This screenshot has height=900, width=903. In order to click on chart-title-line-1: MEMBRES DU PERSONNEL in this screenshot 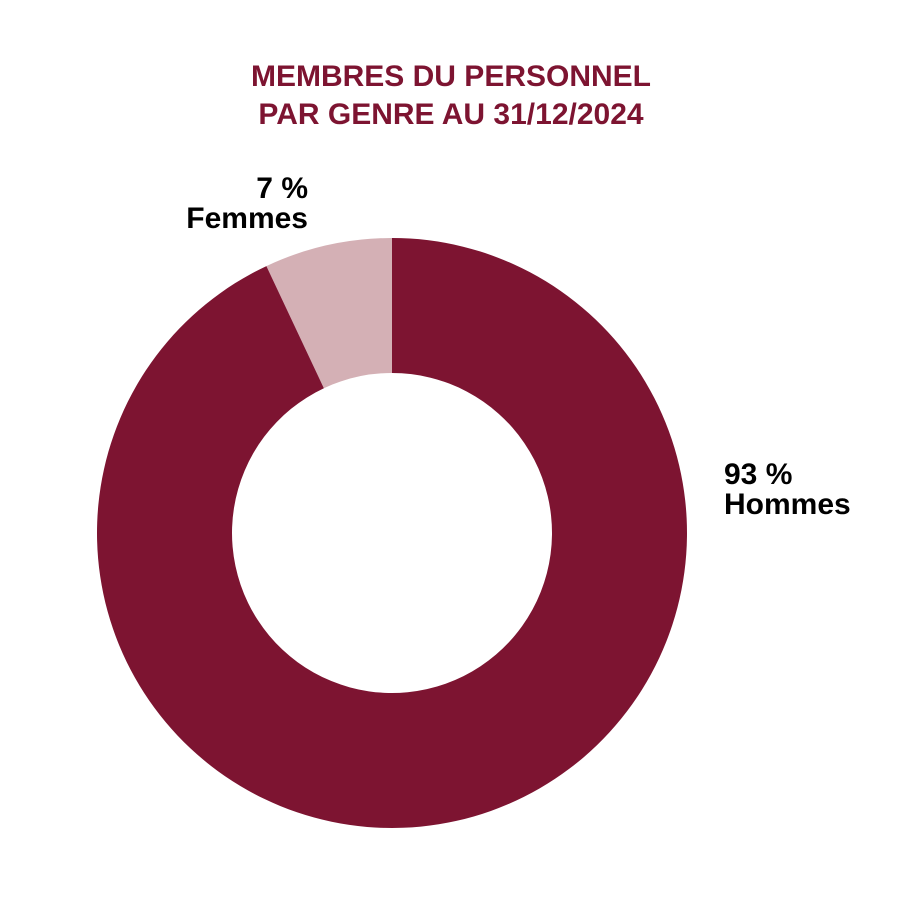, I will do `click(451, 76)`.